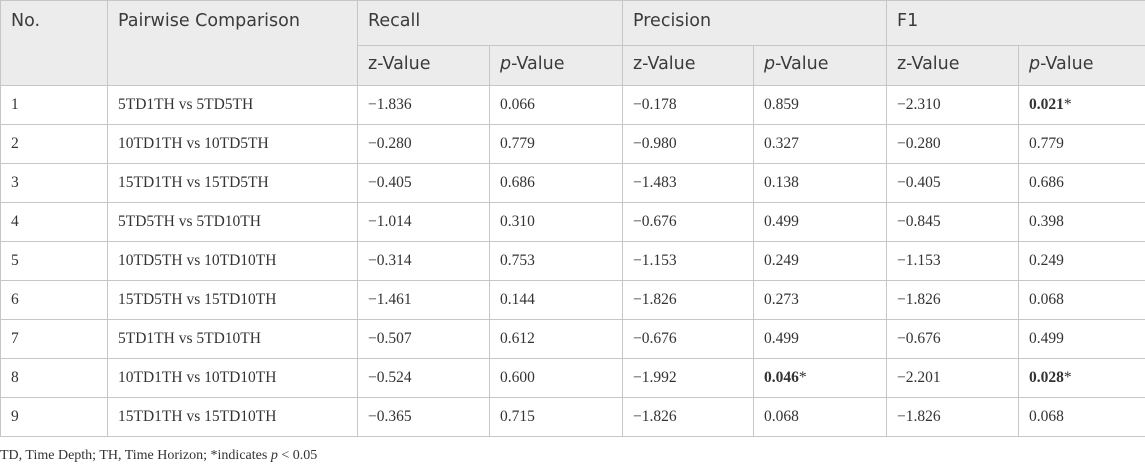  I want to click on cell-recall-p-value: 0.686, so click(556, 183).